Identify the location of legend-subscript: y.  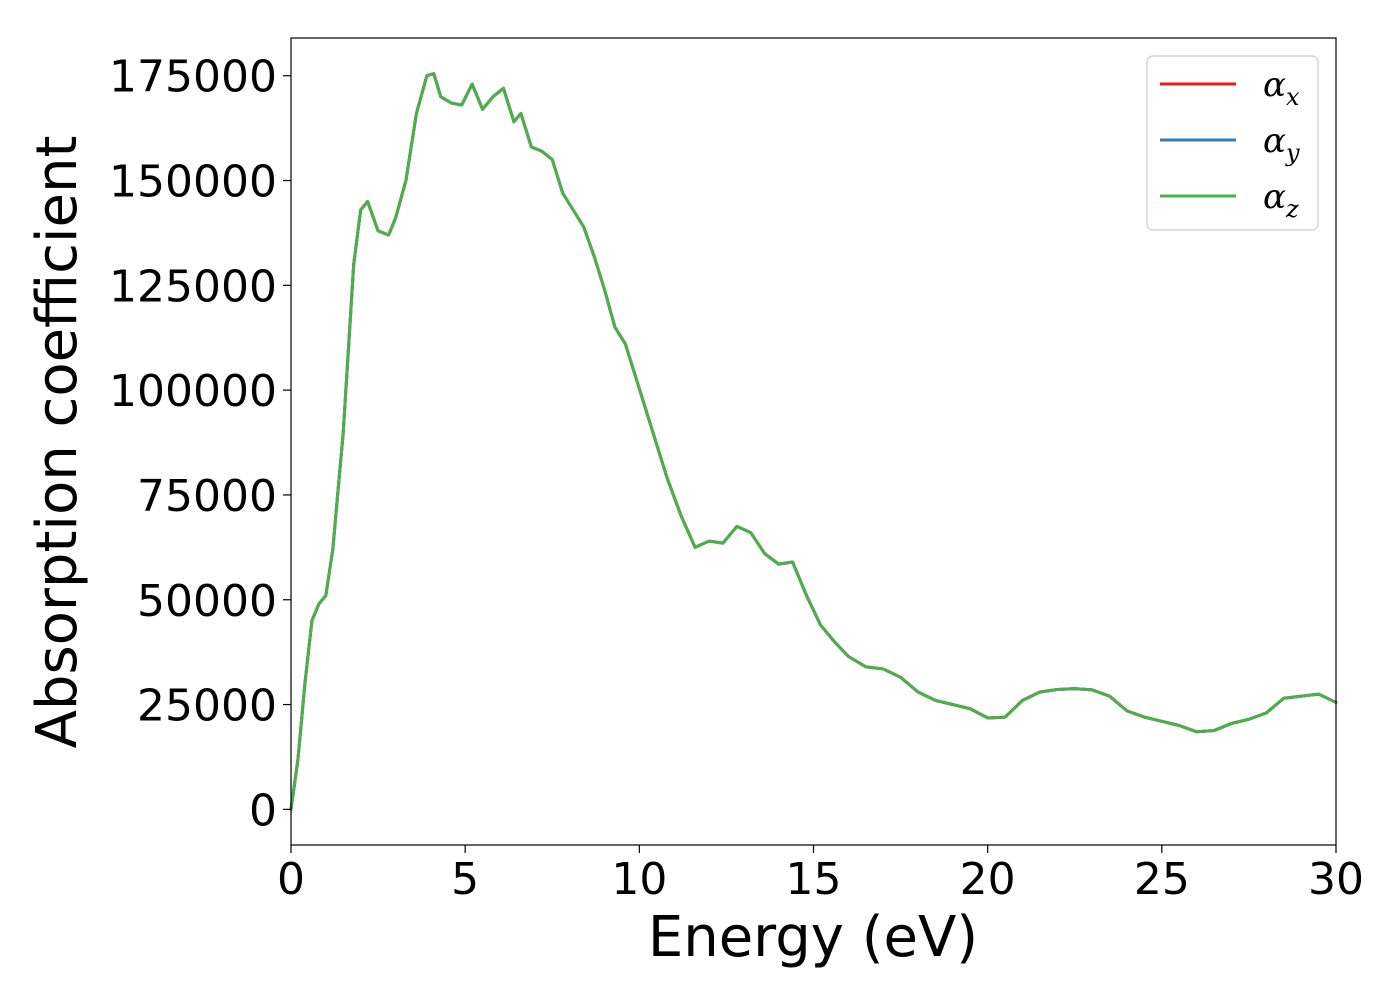
(1292, 153).